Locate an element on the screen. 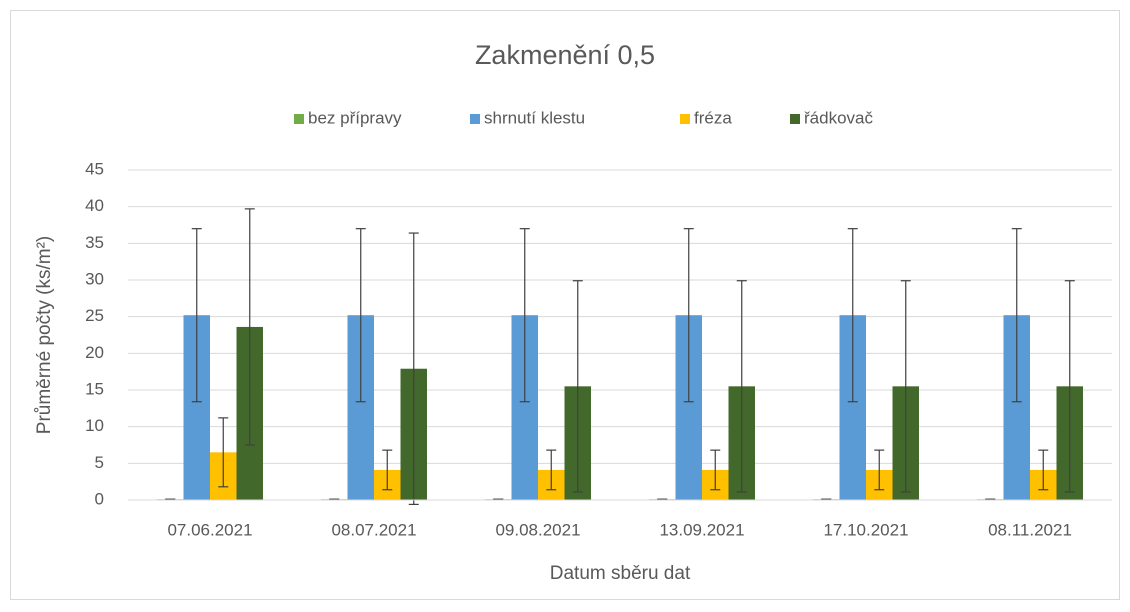  legend-label: řádkovač is located at coordinates (838, 117).